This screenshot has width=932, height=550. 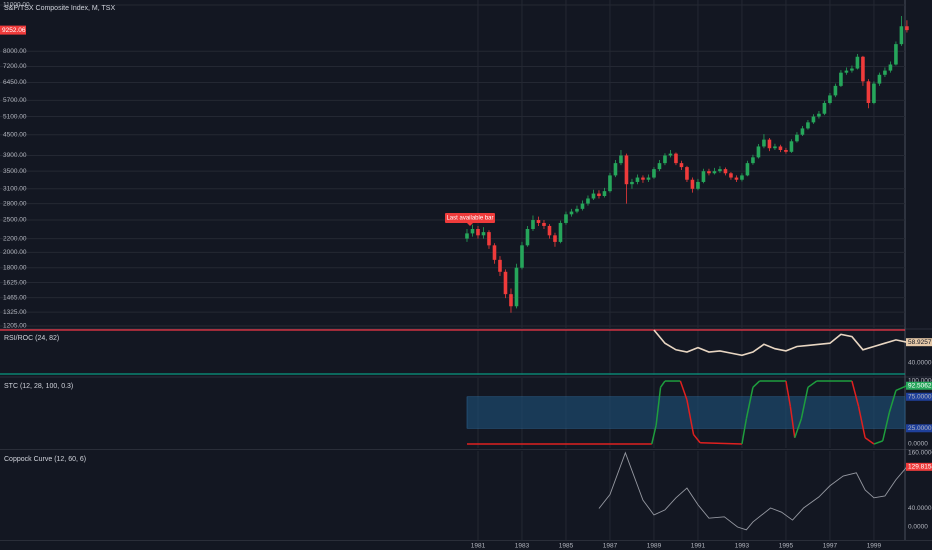 I want to click on y-tick-label: 1625.00, so click(x=15, y=282).